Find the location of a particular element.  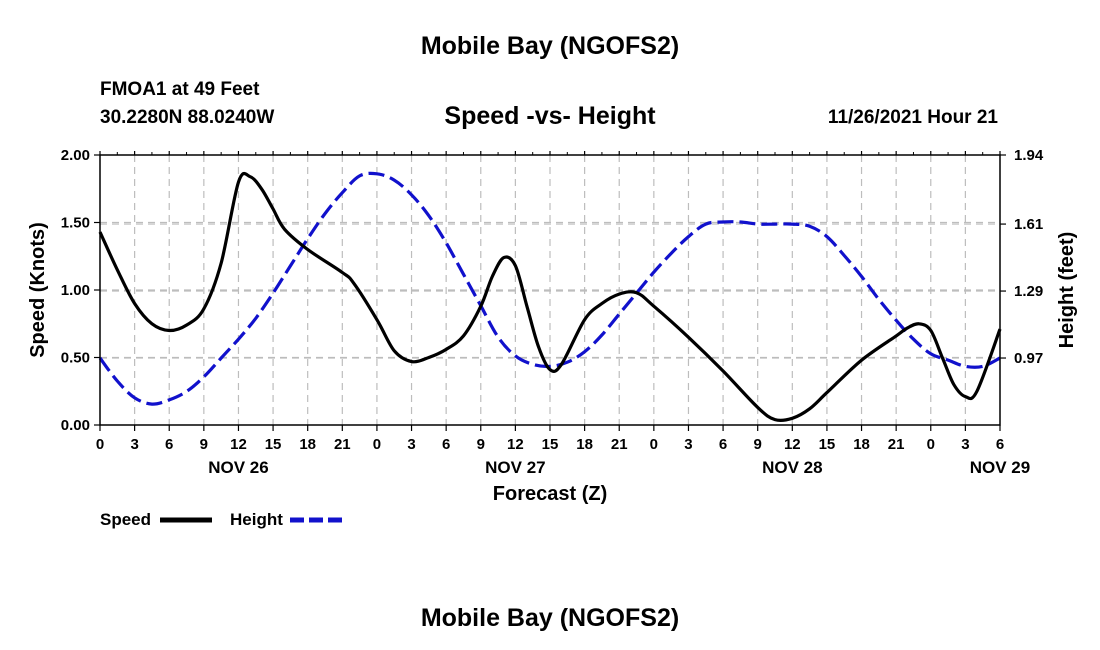

y-tick-label: 1.00 is located at coordinates (75, 290).